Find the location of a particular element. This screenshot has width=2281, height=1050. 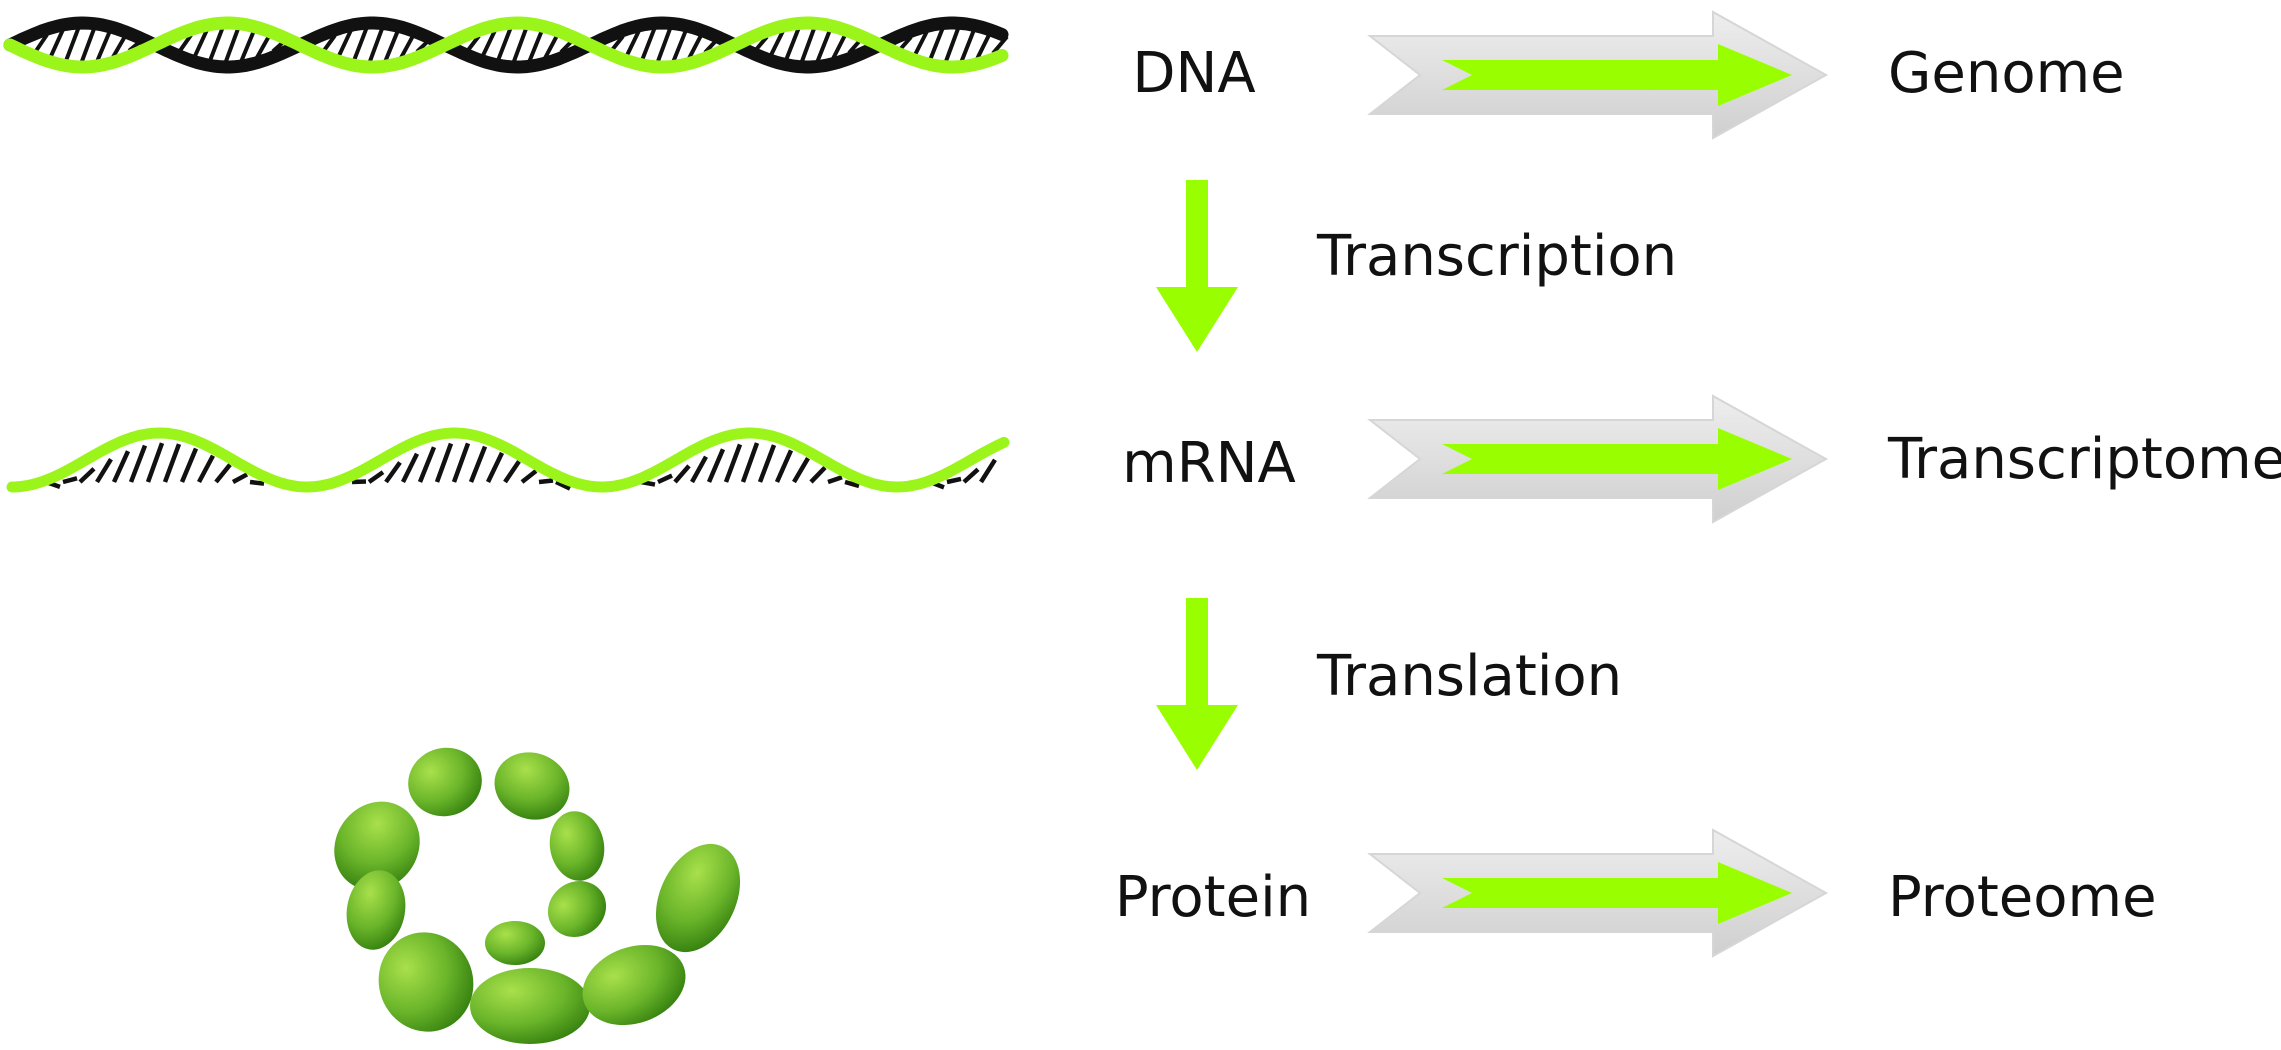

mrna-bases is located at coordinates (521, 466).